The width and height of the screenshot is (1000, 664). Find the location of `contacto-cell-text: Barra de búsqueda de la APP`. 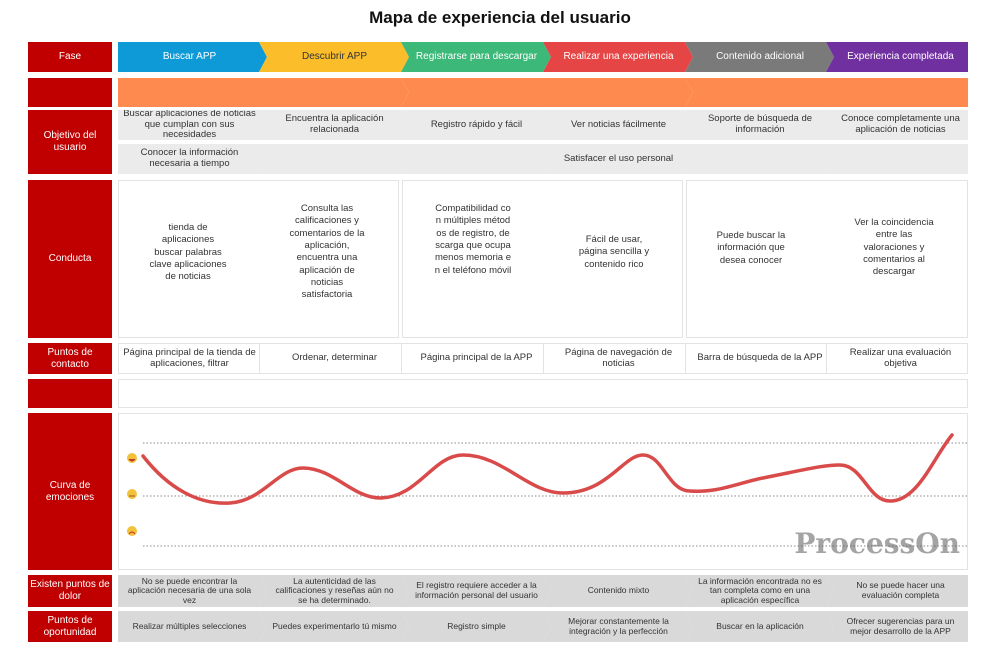

contacto-cell-text: Barra de búsqueda de la APP is located at coordinates (760, 358).